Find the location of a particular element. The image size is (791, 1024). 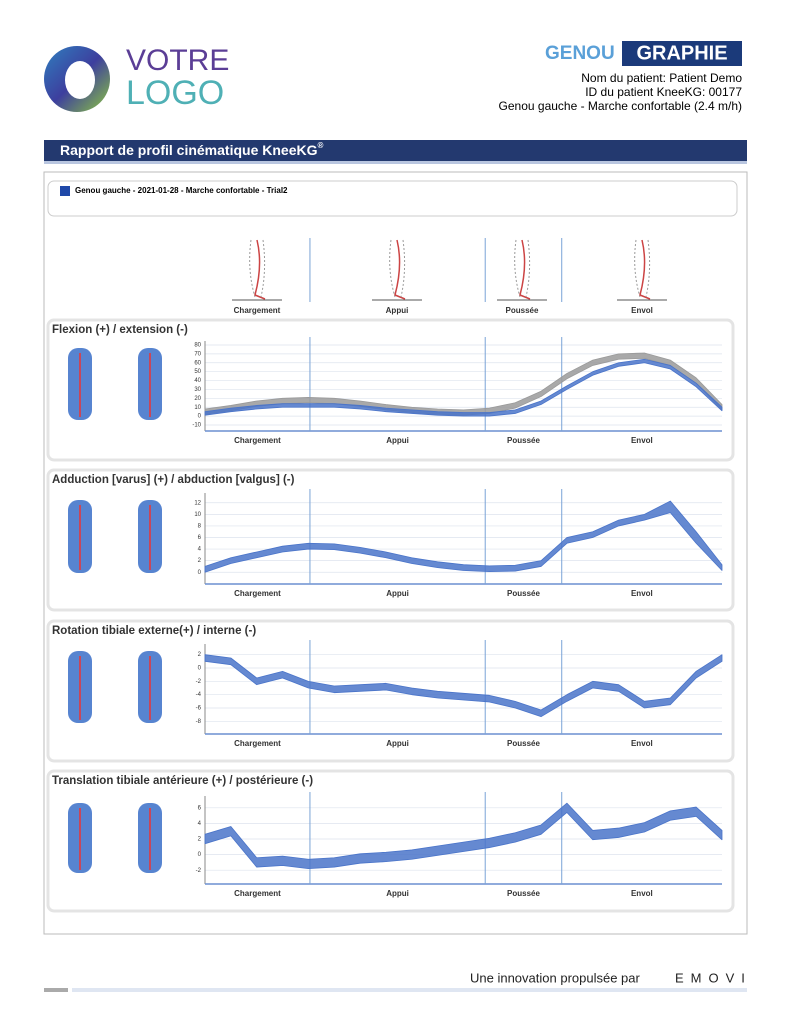

legend-swatch is located at coordinates (65, 191).